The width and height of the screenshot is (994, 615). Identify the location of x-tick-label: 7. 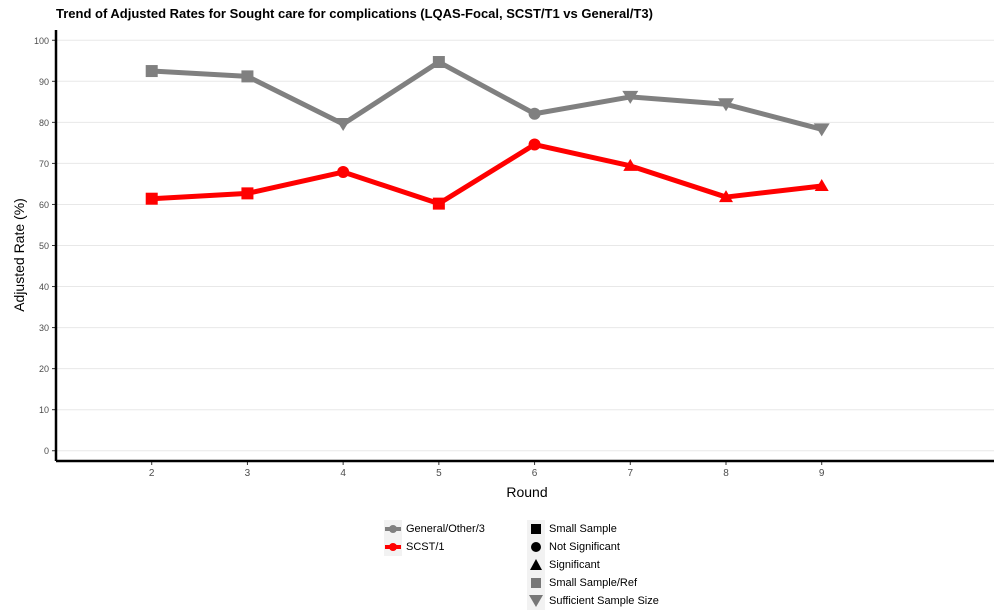
(631, 473).